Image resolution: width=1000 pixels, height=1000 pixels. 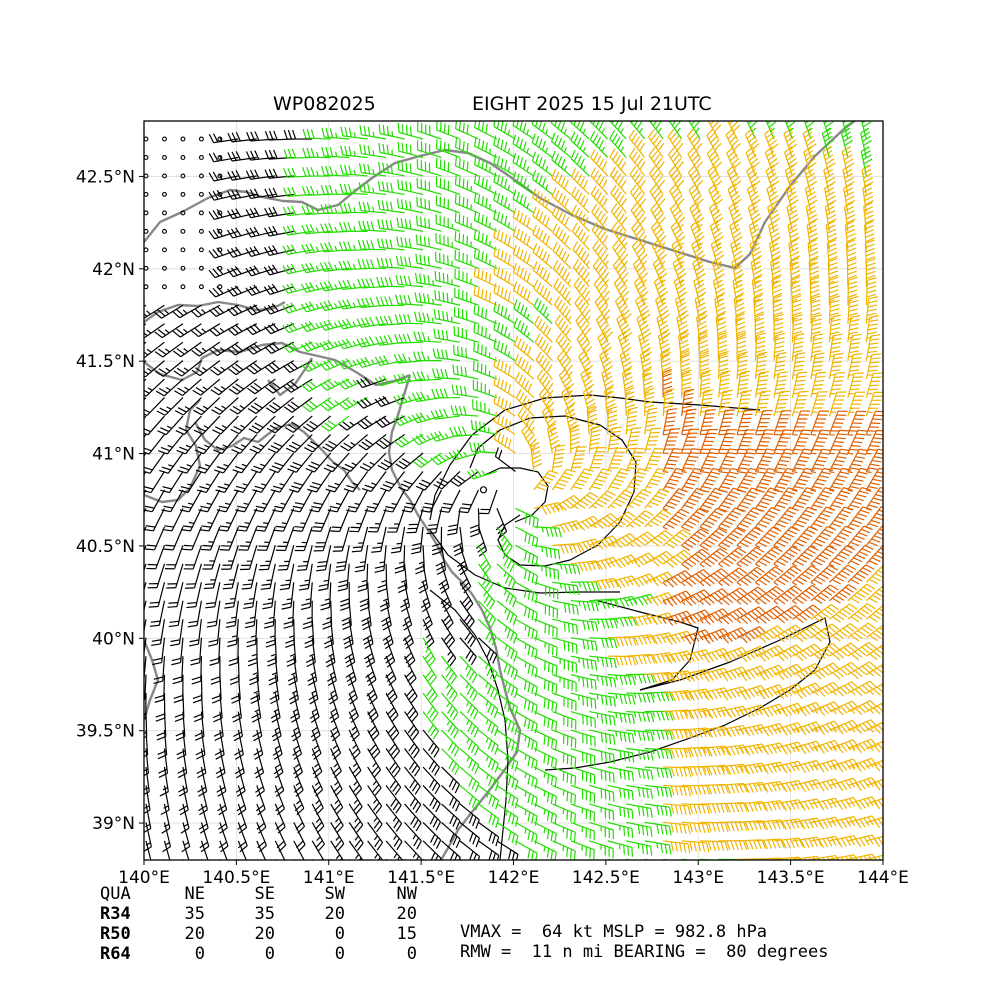 What do you see at coordinates (113, 824) in the screenshot?
I see `y-tick-label: 39°N` at bounding box center [113, 824].